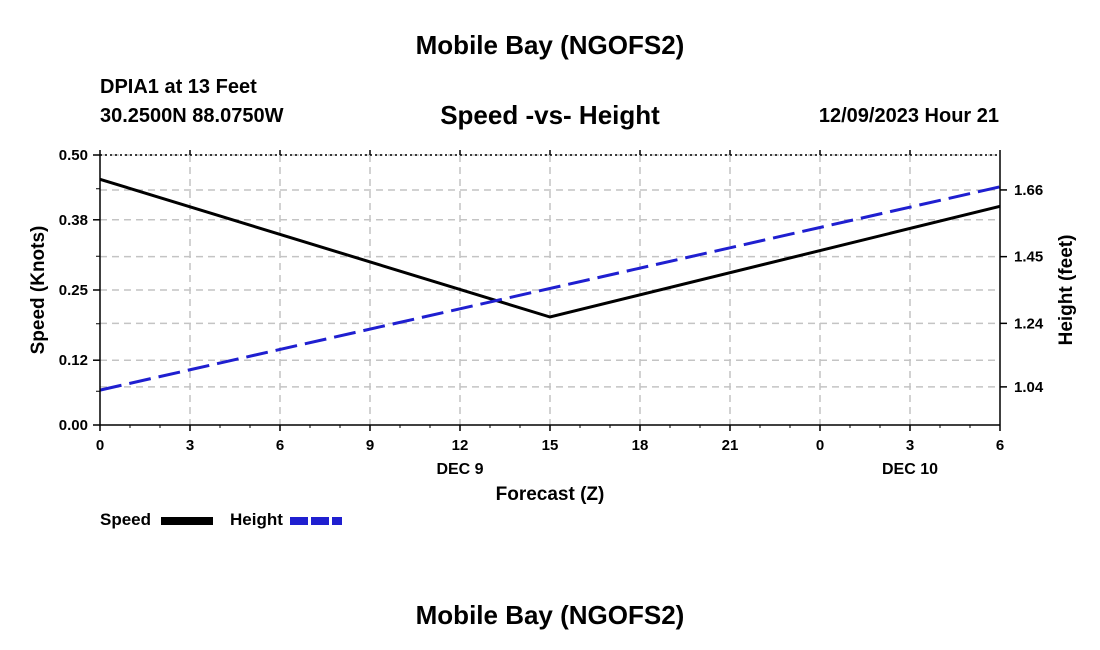  I want to click on y-right-tick-label: 1.66, so click(1028, 190).